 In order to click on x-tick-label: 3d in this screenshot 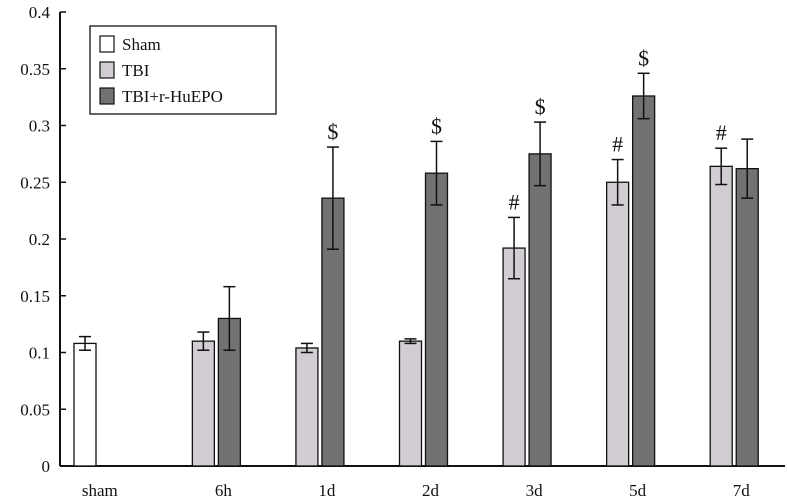, I will do `click(535, 490)`.